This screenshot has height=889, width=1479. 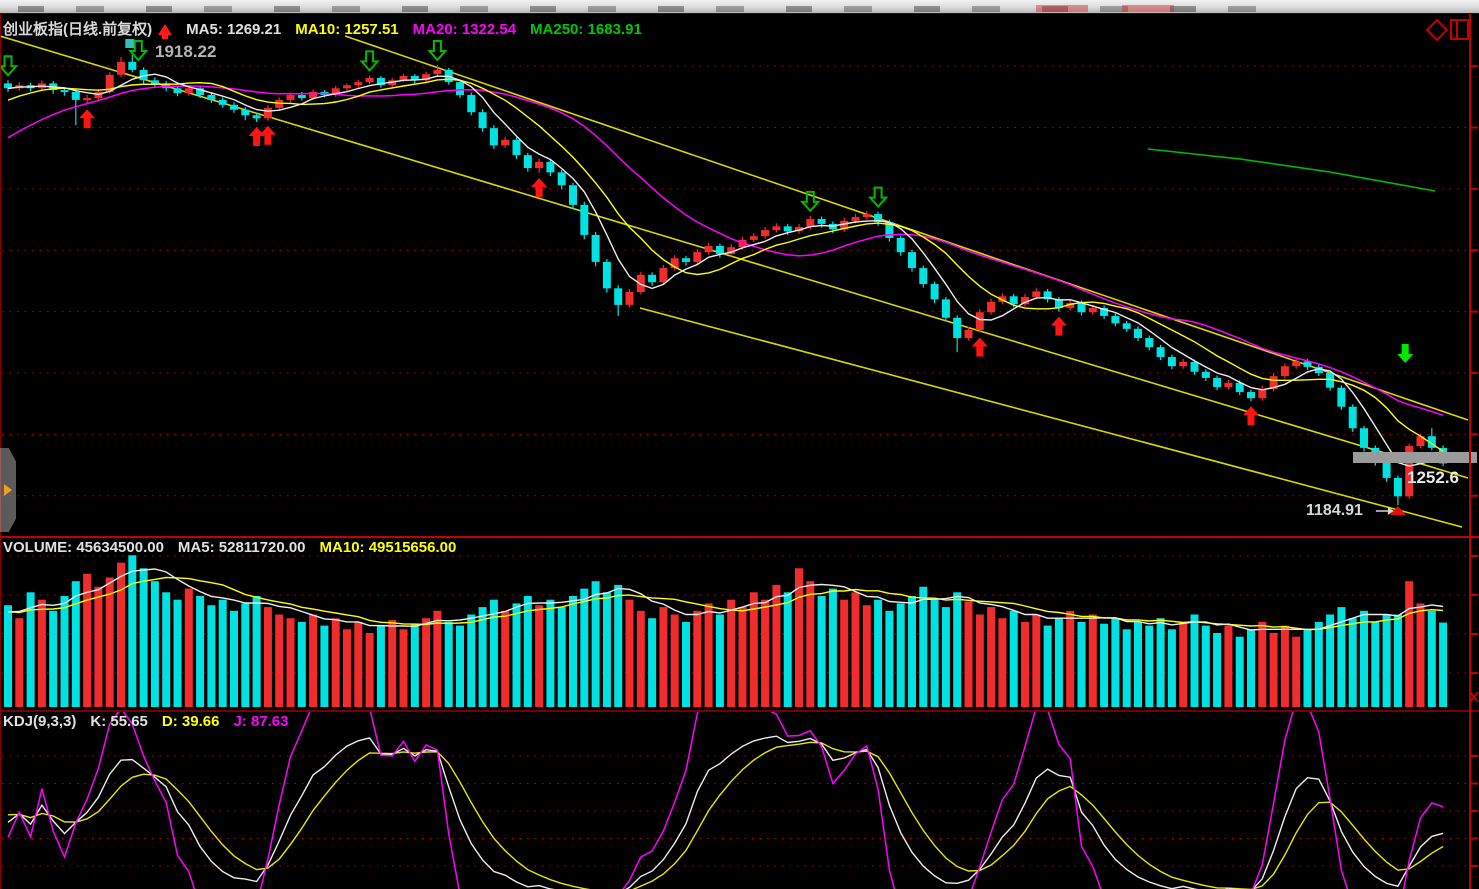 I want to click on label-part: J: 87.63, so click(x=261, y=721).